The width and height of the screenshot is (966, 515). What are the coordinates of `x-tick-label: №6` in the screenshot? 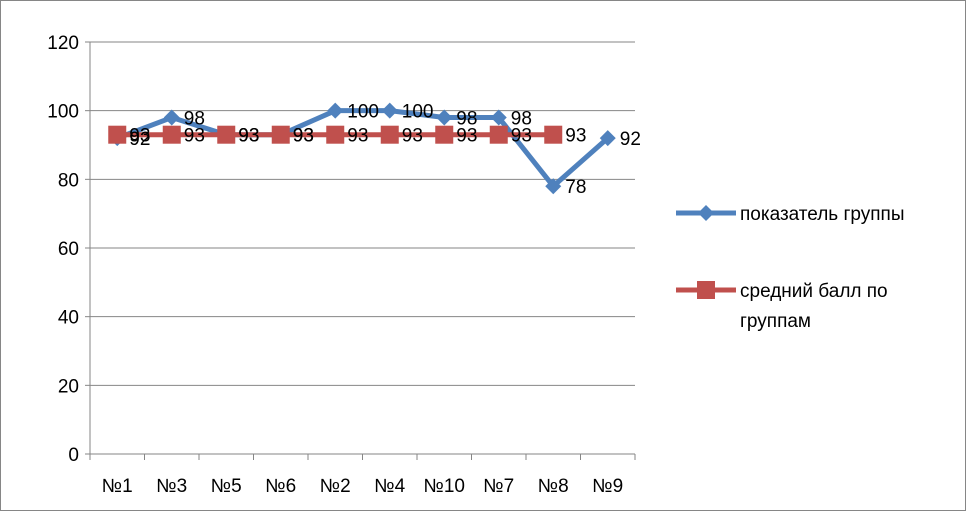 It's located at (280, 486).